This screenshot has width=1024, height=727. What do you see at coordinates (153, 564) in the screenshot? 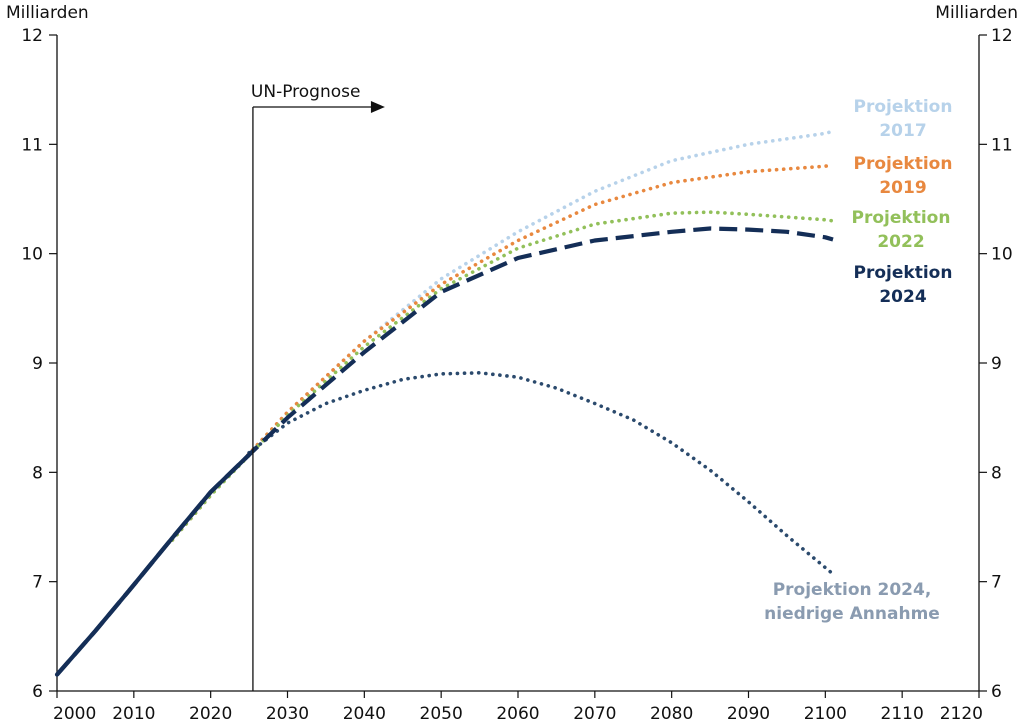
I see `historical-line` at bounding box center [153, 564].